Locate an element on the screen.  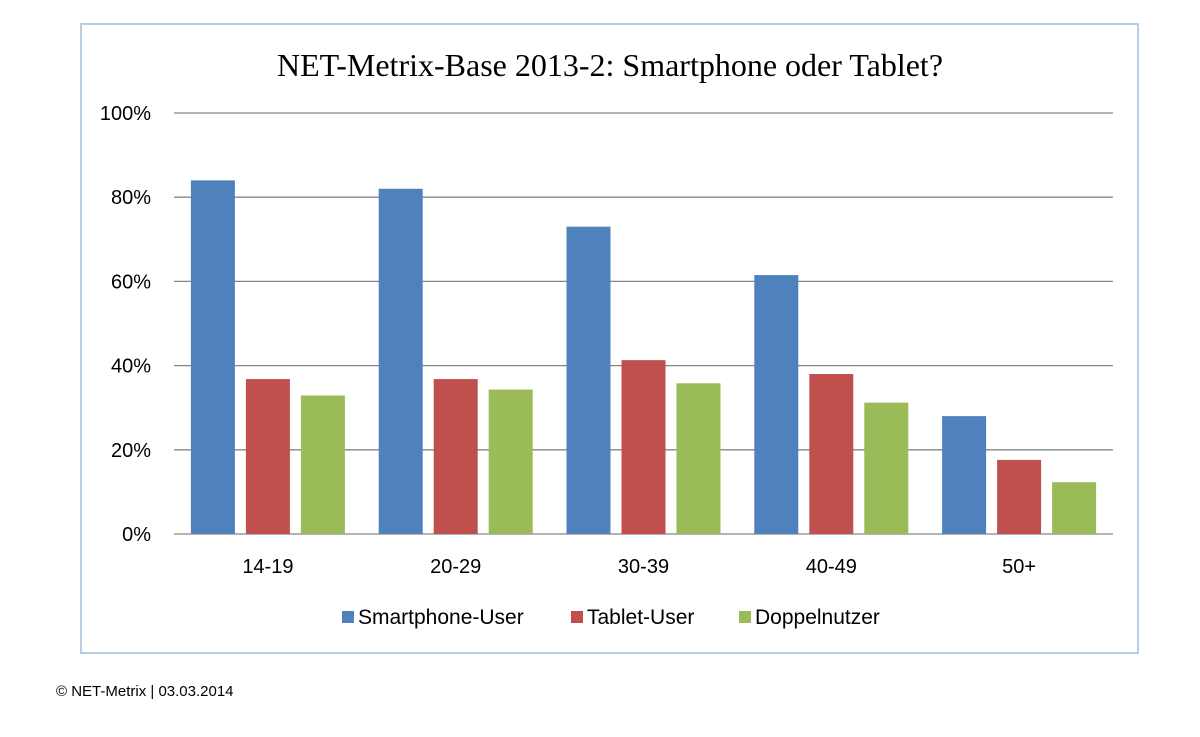
x-tick-label: 30-39 is located at coordinates (643, 567).